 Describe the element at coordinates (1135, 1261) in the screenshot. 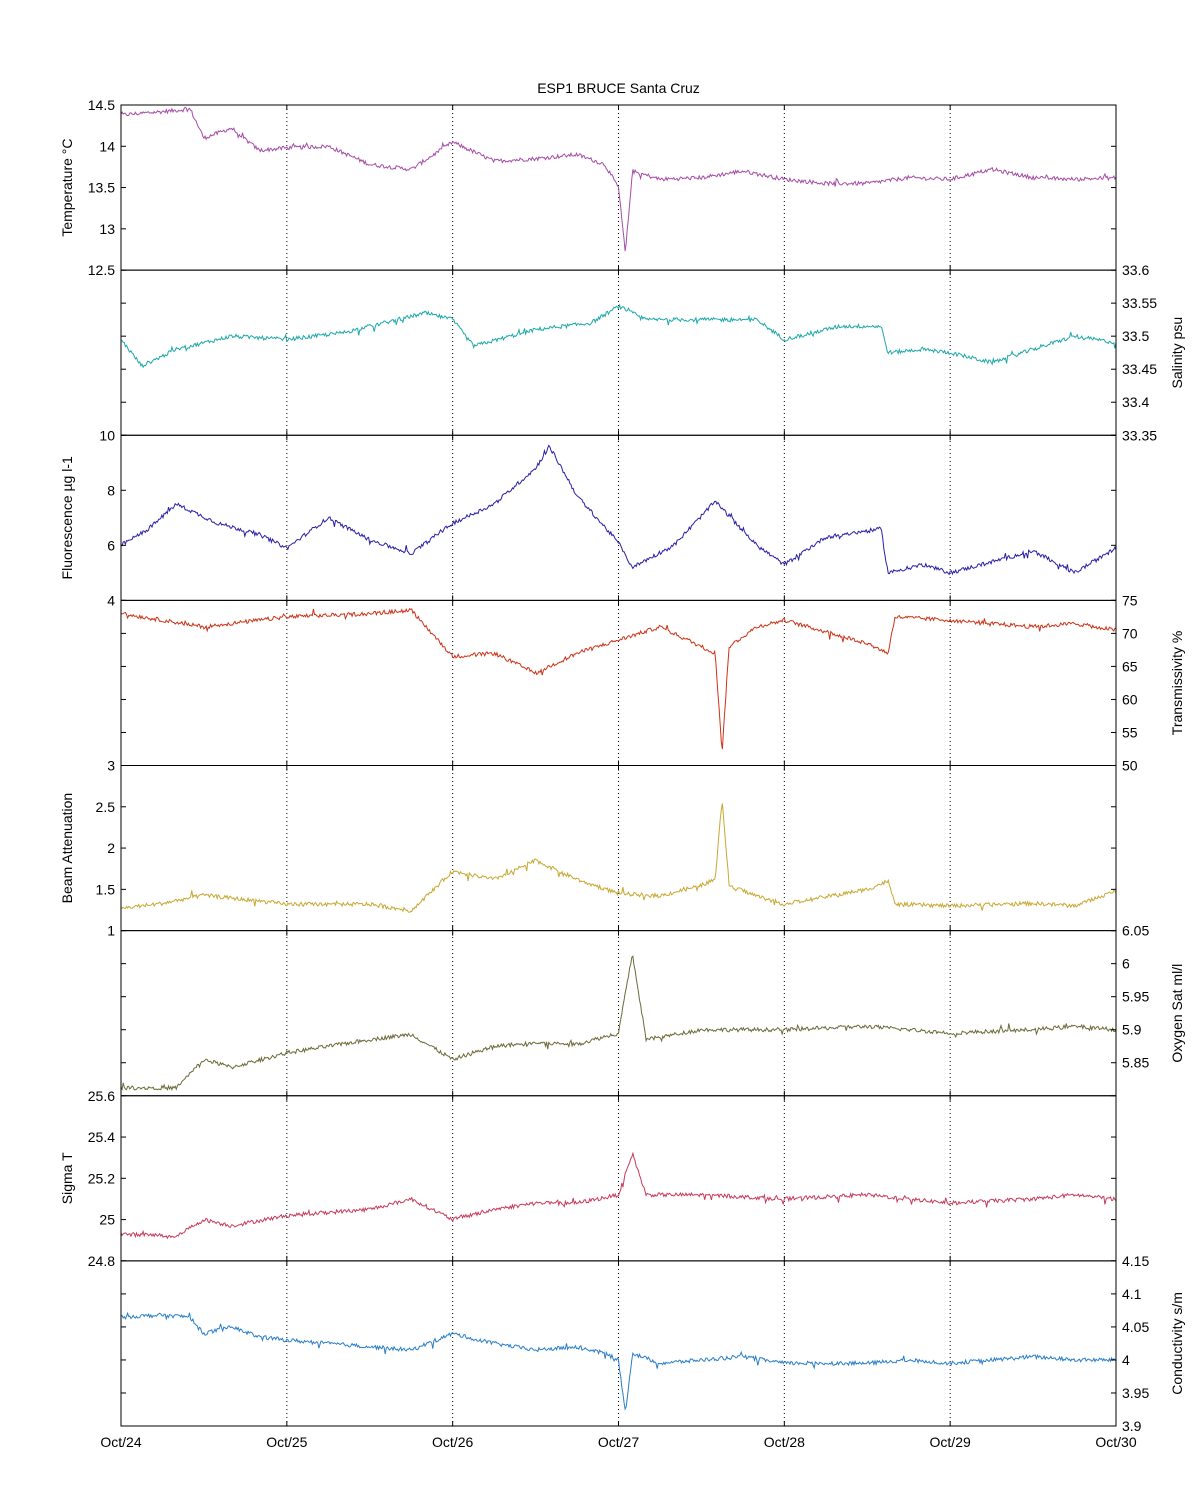

I see `y-tick-label: 4.15` at that location.